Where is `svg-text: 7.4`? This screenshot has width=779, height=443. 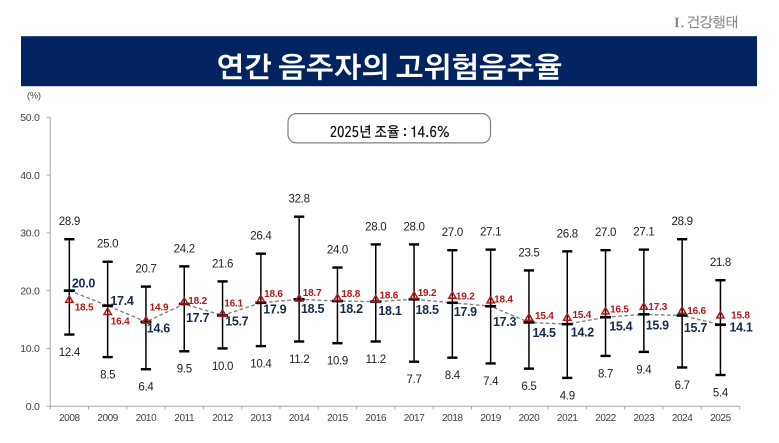
svg-text: 7.4 is located at coordinates (491, 382).